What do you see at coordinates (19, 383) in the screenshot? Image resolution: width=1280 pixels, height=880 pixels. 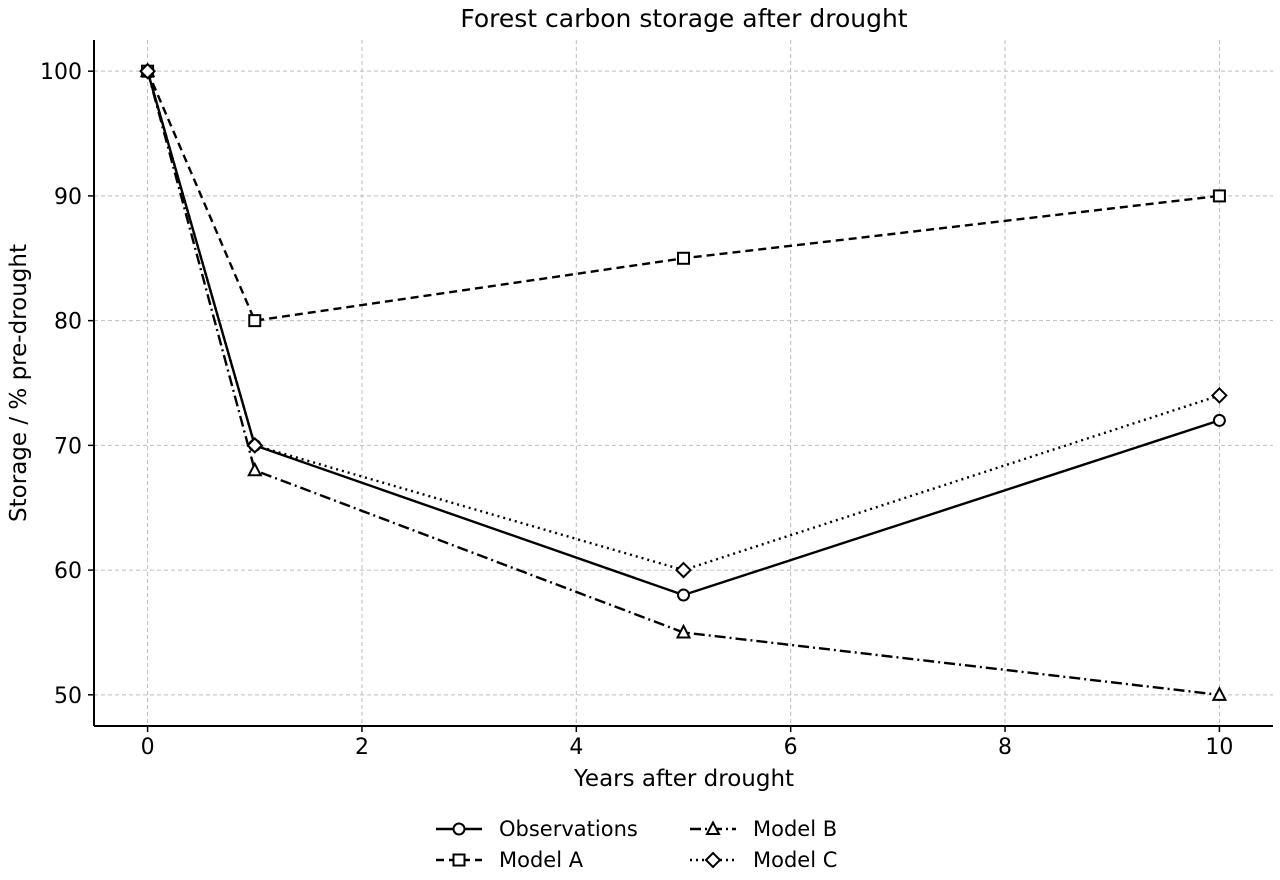 I see `y-axis-label: Storage / % pre-drought` at bounding box center [19, 383].